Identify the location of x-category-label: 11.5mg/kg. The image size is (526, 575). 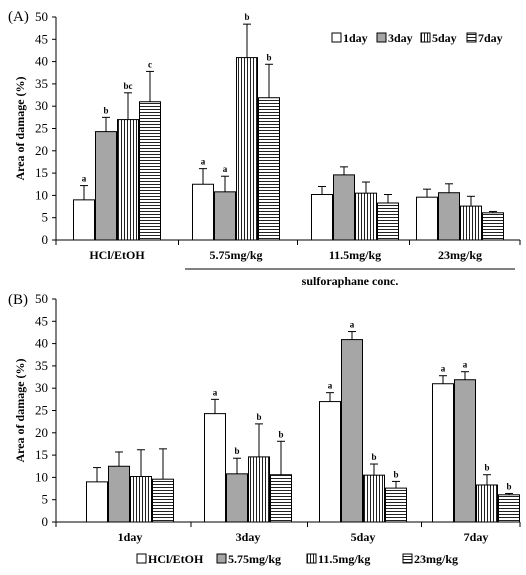
(355, 255).